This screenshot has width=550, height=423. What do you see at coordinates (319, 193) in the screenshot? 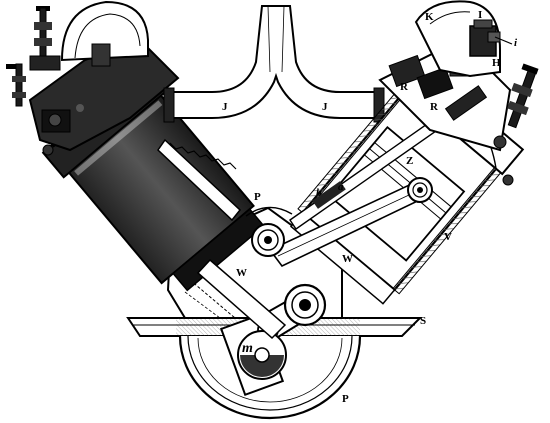
I see `label-b: b` at bounding box center [319, 193].